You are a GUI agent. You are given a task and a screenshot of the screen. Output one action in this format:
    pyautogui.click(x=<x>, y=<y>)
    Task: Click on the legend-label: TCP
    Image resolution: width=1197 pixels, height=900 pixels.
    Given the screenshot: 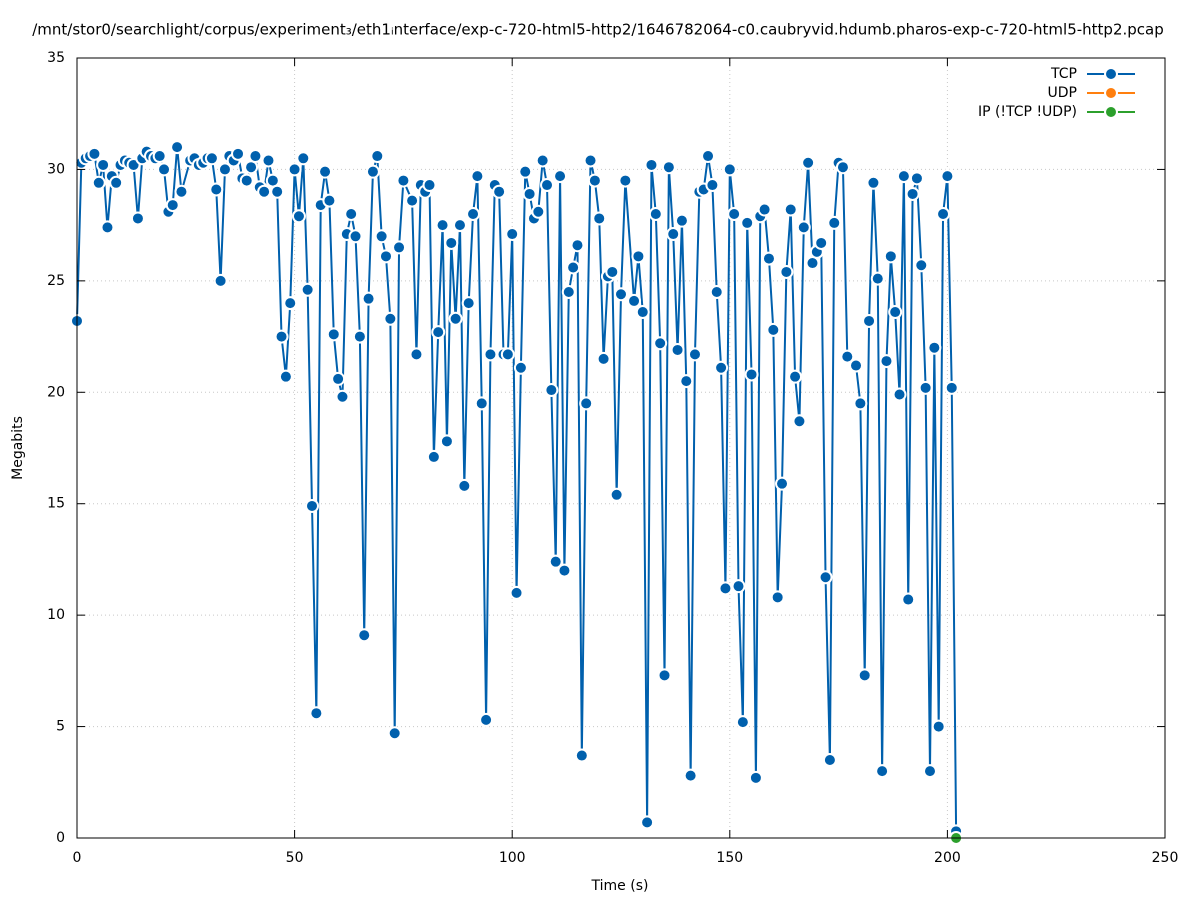 What is the action you would take?
    pyautogui.click(x=1063, y=74)
    